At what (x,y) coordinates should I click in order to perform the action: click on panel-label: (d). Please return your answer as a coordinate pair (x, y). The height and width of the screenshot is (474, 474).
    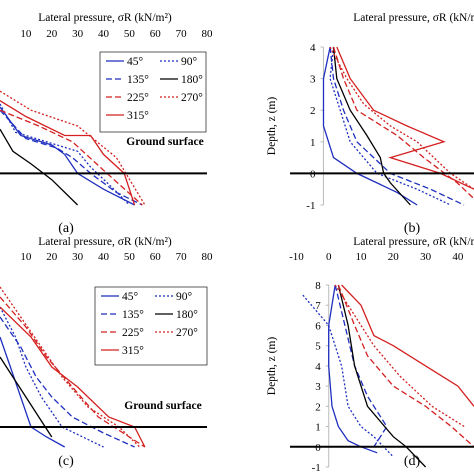
    Looking at the image, I should click on (412, 461).